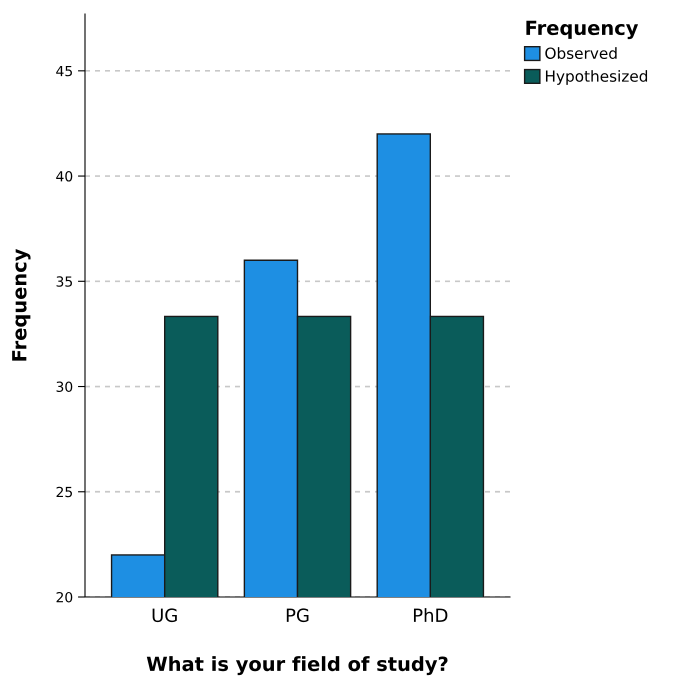  I want to click on y-tick-label: 45, so click(64, 71).